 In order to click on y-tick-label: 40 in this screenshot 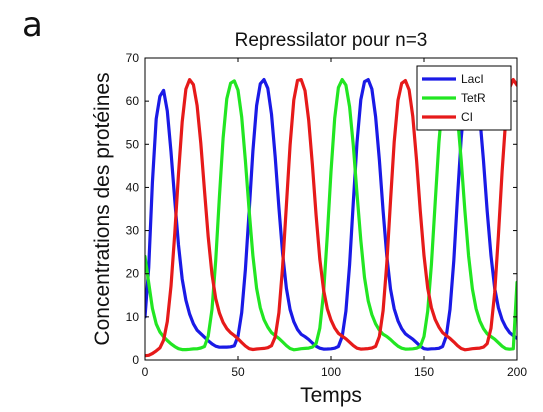, I will do `click(133, 187)`.